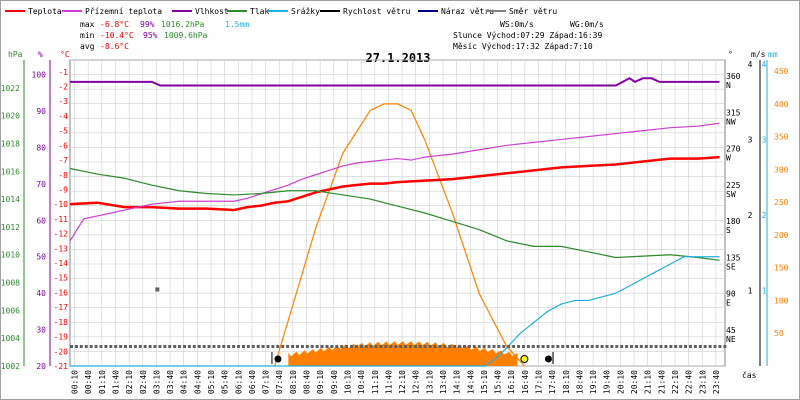 This screenshot has height=400, width=800. Describe the element at coordinates (156, 382) in the screenshot. I see `x-tick-label: 03:10` at that location.